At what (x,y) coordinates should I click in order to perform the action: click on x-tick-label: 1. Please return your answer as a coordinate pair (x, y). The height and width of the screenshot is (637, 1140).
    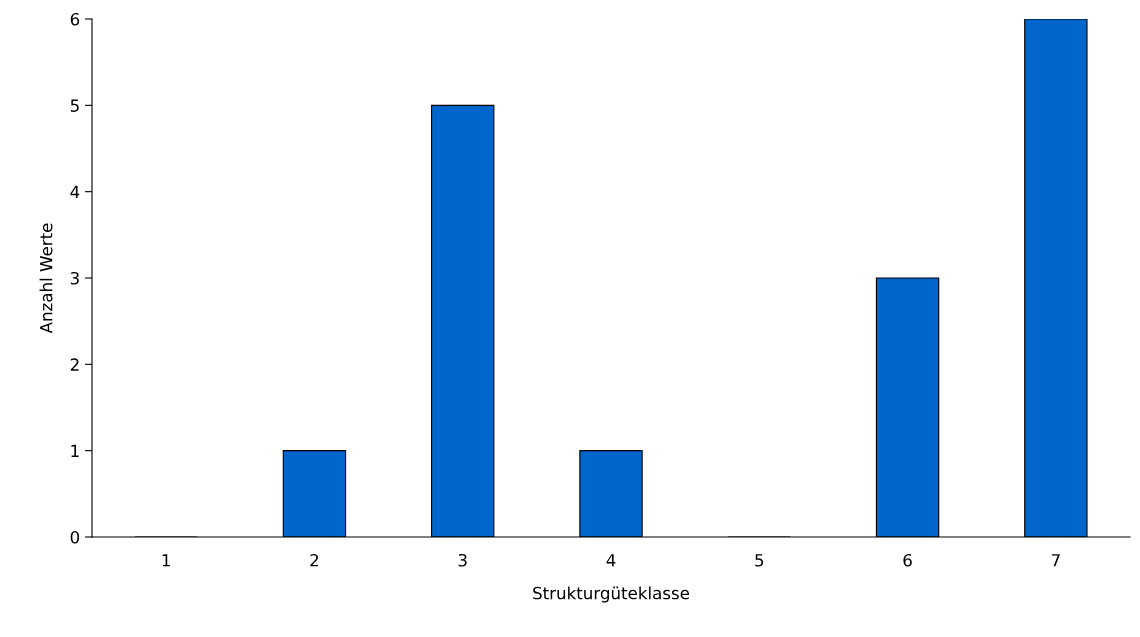
    Looking at the image, I should click on (166, 560).